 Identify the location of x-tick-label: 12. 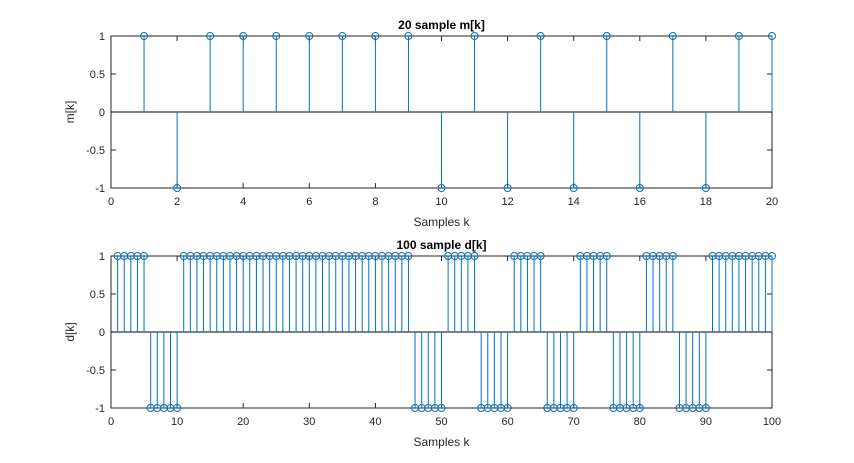
(507, 202).